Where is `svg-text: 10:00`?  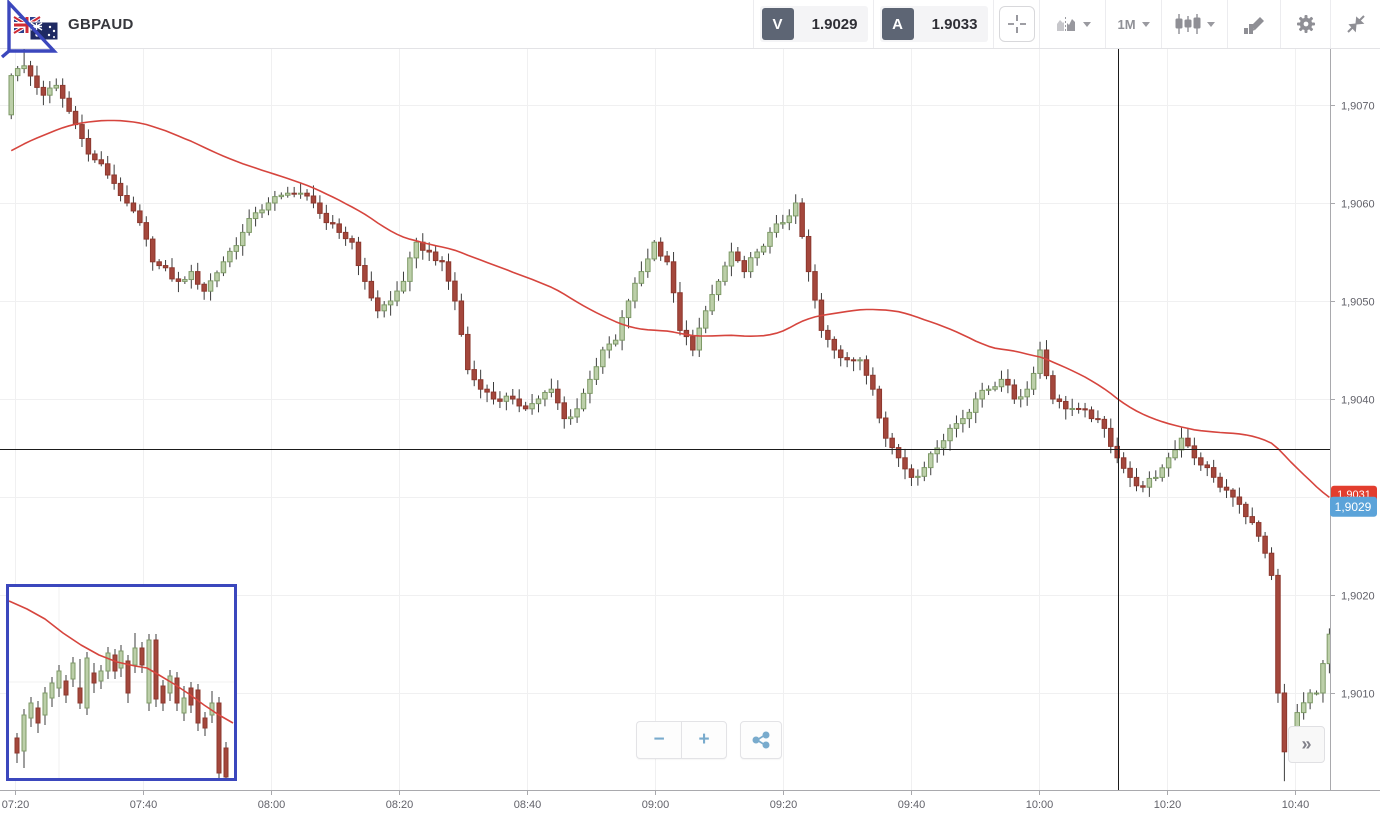
svg-text: 10:00 is located at coordinates (1040, 805).